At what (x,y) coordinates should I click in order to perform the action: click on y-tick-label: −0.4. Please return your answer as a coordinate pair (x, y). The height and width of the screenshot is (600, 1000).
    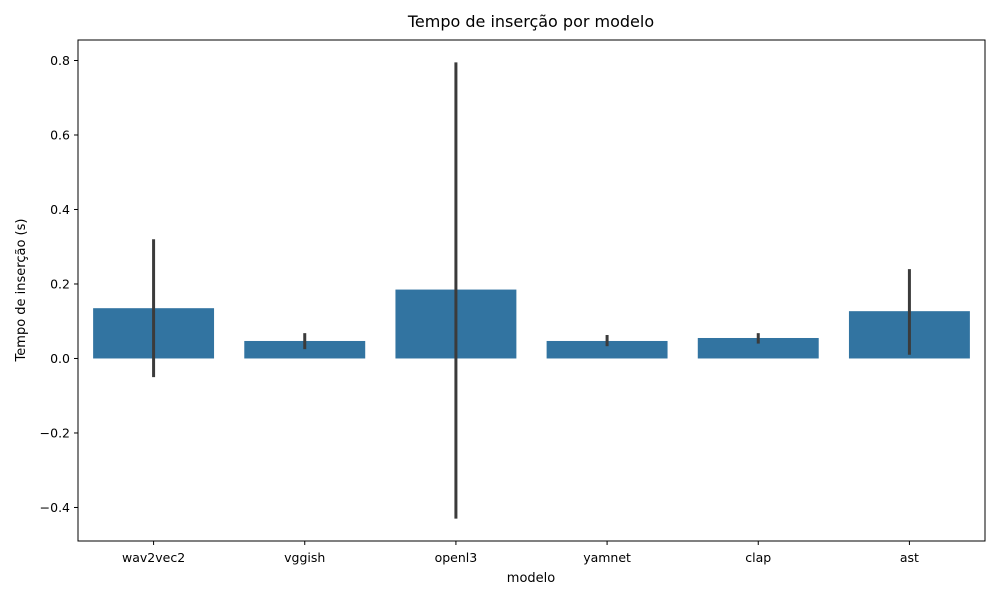
    Looking at the image, I should click on (55, 507).